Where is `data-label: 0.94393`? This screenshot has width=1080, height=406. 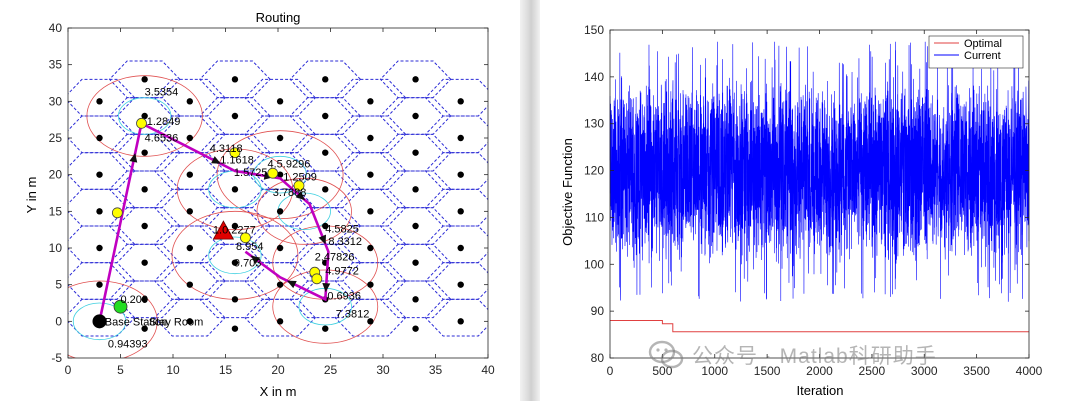 data-label: 0.94393 is located at coordinates (128, 345).